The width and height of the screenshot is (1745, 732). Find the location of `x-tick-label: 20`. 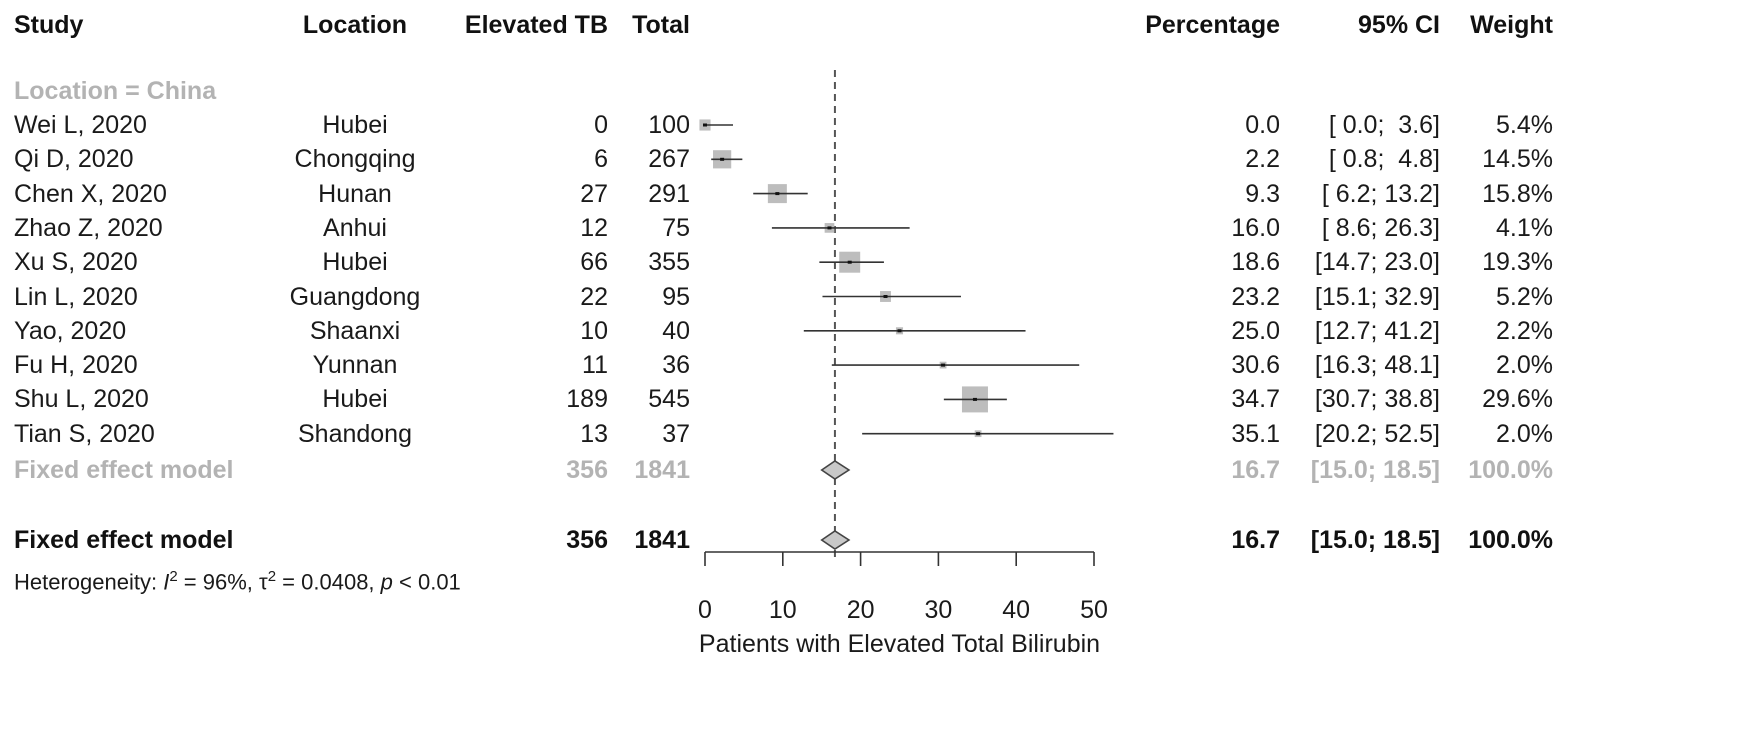

x-tick-label: 20 is located at coordinates (861, 610).